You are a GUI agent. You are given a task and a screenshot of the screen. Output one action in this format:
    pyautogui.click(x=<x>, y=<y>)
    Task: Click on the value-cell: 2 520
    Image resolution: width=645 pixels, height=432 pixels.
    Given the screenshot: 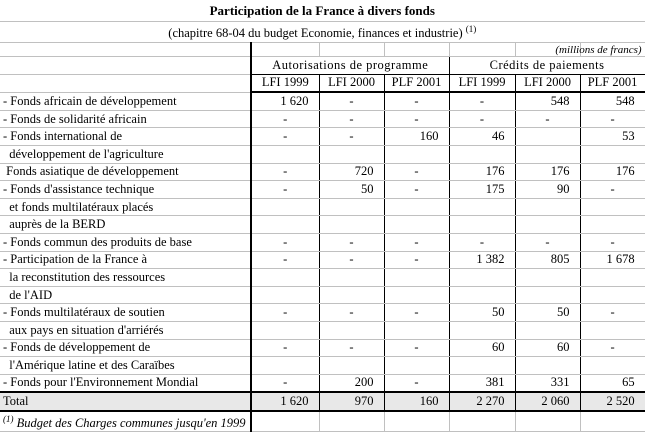 What is the action you would take?
    pyautogui.click(x=612, y=401)
    